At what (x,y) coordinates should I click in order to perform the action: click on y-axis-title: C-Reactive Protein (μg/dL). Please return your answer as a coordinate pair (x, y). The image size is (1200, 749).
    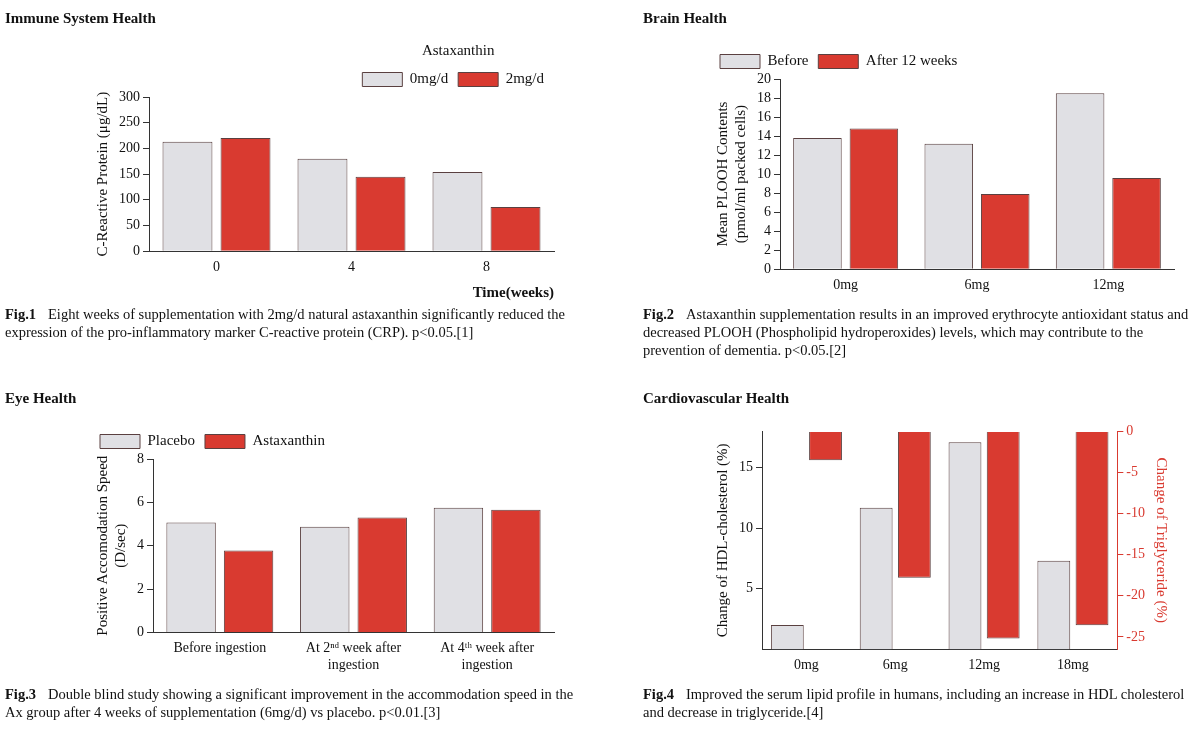
    Looking at the image, I should click on (102, 174).